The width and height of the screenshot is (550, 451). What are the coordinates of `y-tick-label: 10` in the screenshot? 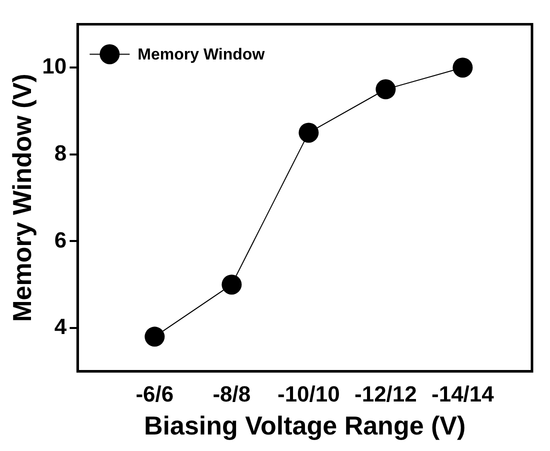 It's located at (54, 66).